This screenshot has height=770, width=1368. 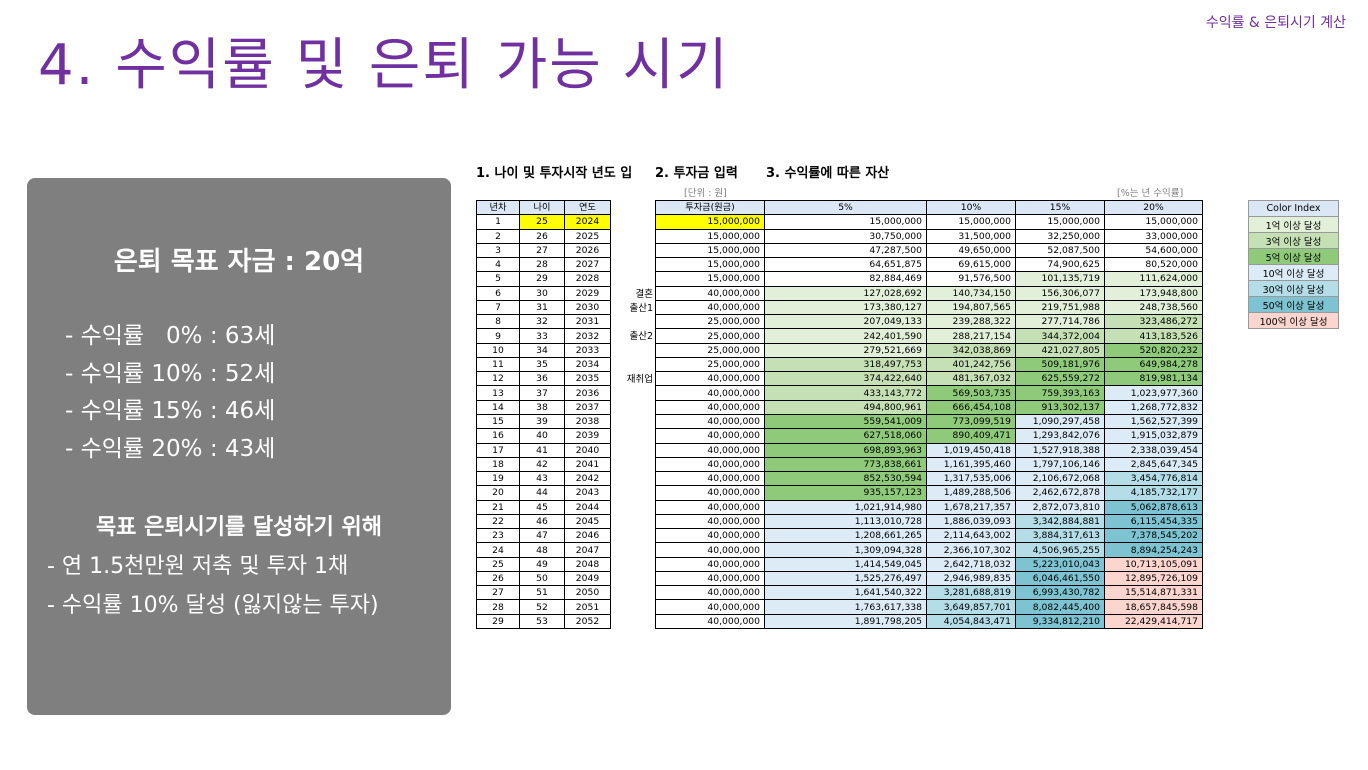 I want to click on table-row: 4 28 2027, so click(x=543, y=265).